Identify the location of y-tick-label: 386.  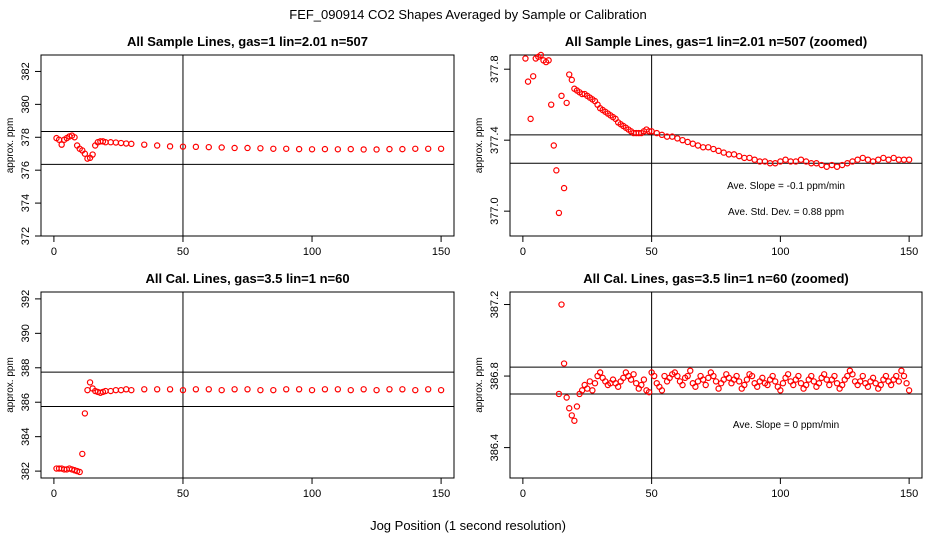
(26, 402).